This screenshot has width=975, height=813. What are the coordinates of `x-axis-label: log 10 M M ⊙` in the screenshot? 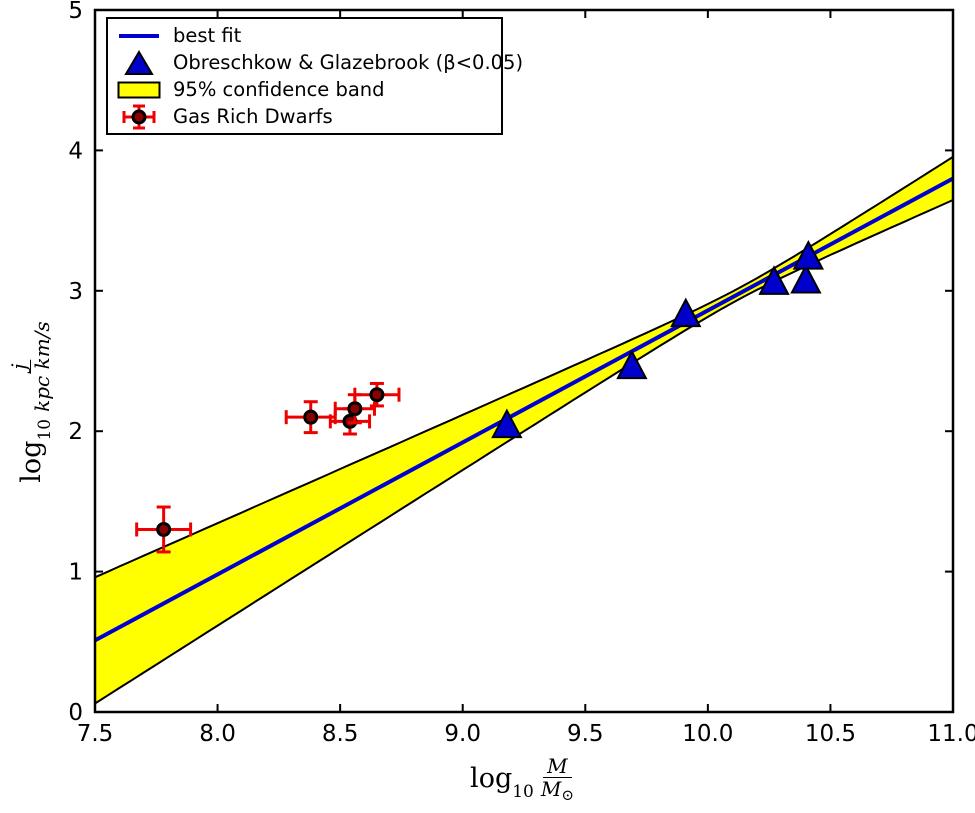 It's located at (524, 779).